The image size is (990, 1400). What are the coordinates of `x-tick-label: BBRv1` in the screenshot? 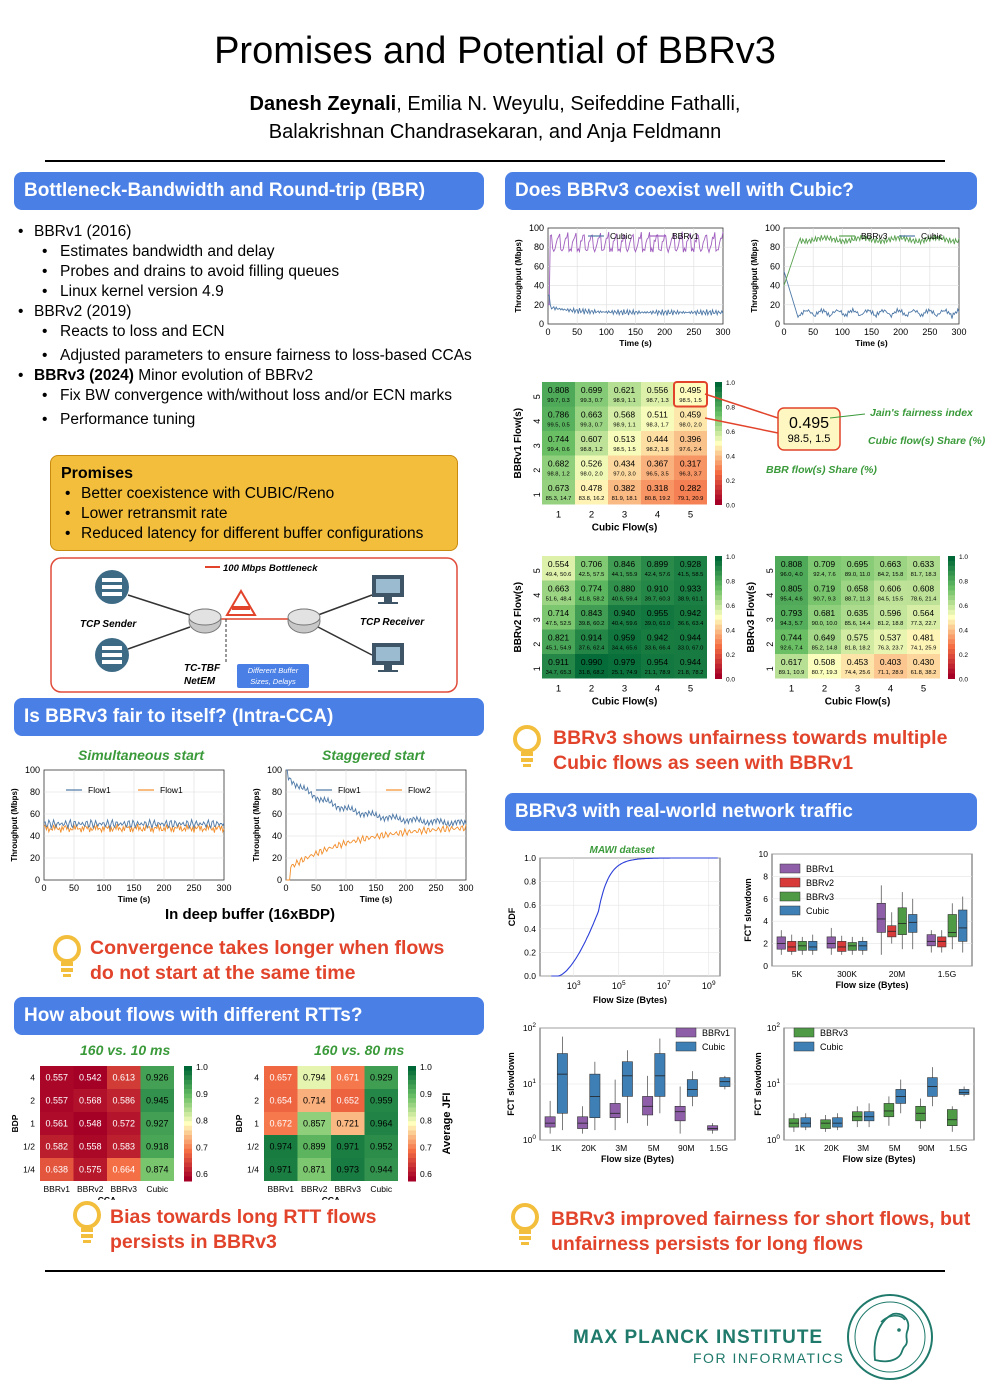 It's located at (281, 1189).